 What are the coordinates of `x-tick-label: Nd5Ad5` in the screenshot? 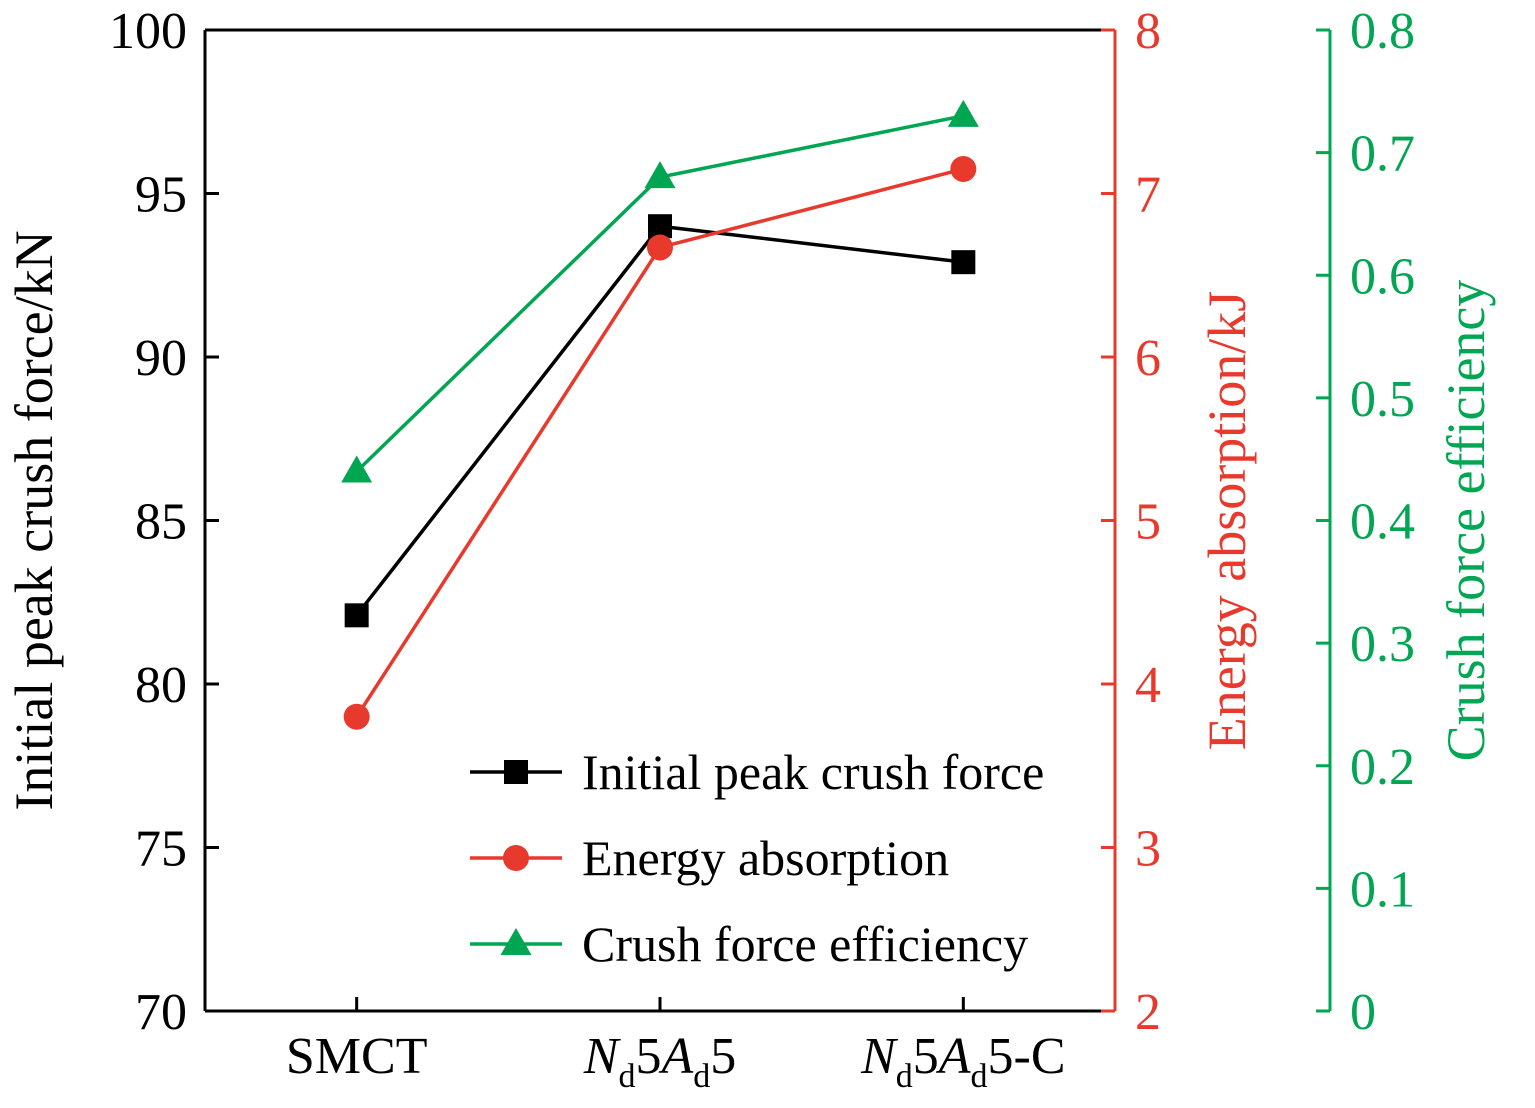 It's located at (659, 1061).